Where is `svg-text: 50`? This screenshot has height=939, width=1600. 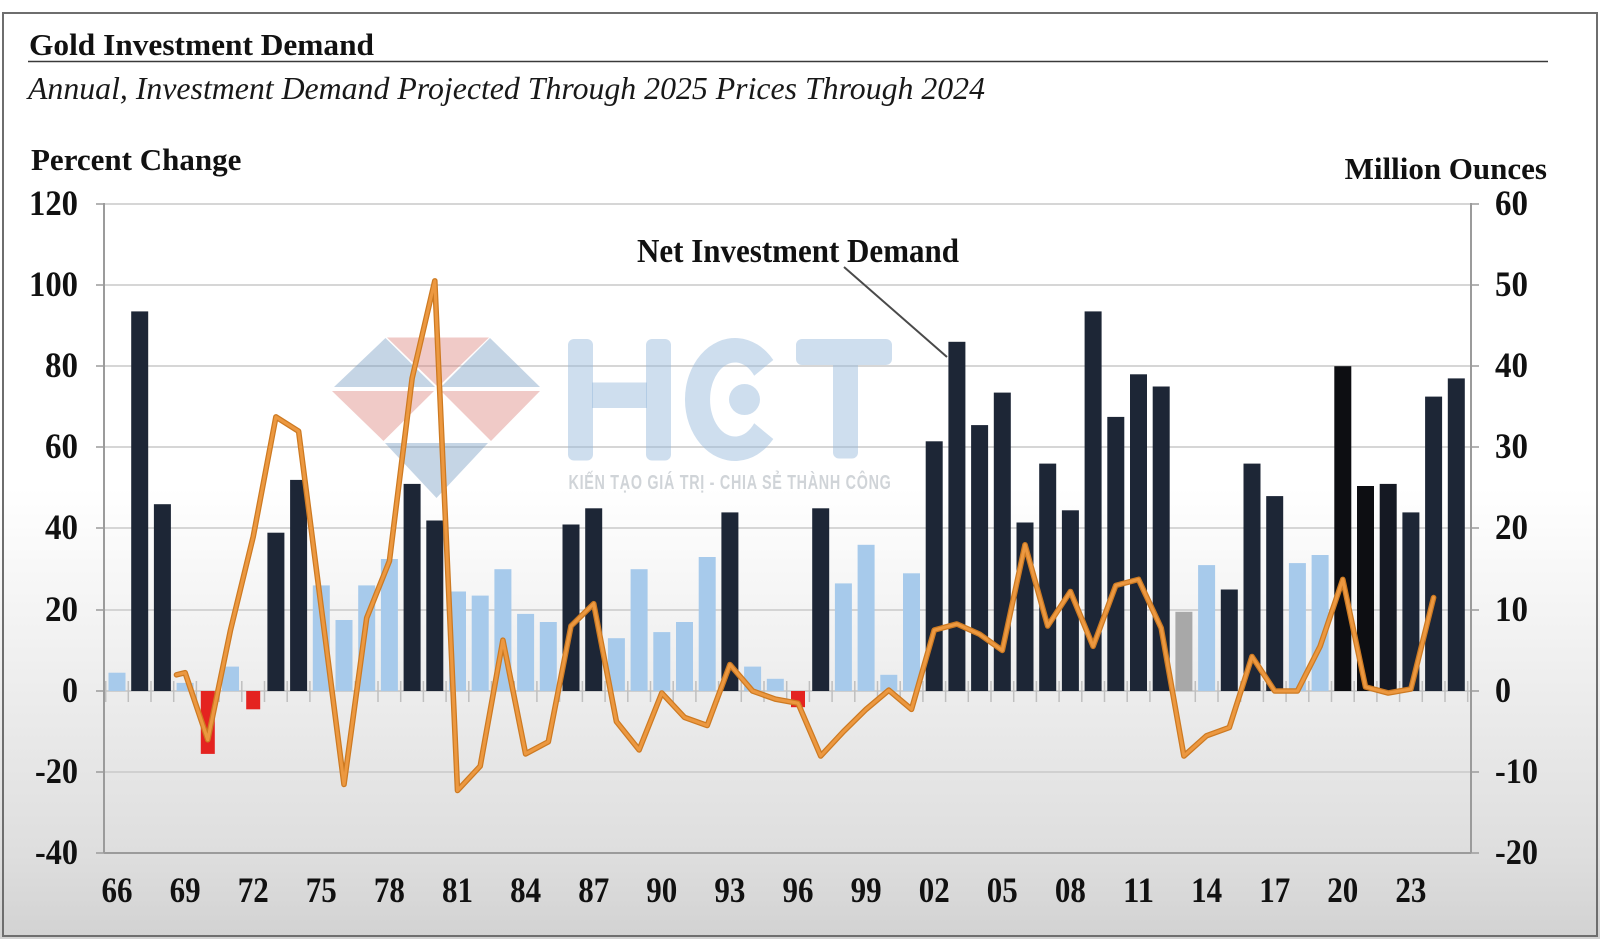 svg-text: 50 is located at coordinates (1511, 284).